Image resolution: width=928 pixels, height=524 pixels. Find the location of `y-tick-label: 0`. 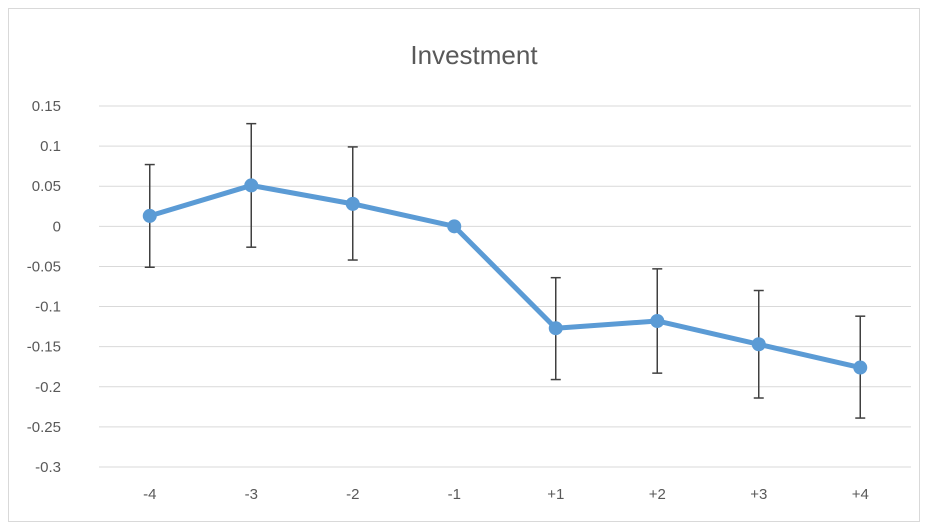

y-tick-label: 0 is located at coordinates (57, 226).